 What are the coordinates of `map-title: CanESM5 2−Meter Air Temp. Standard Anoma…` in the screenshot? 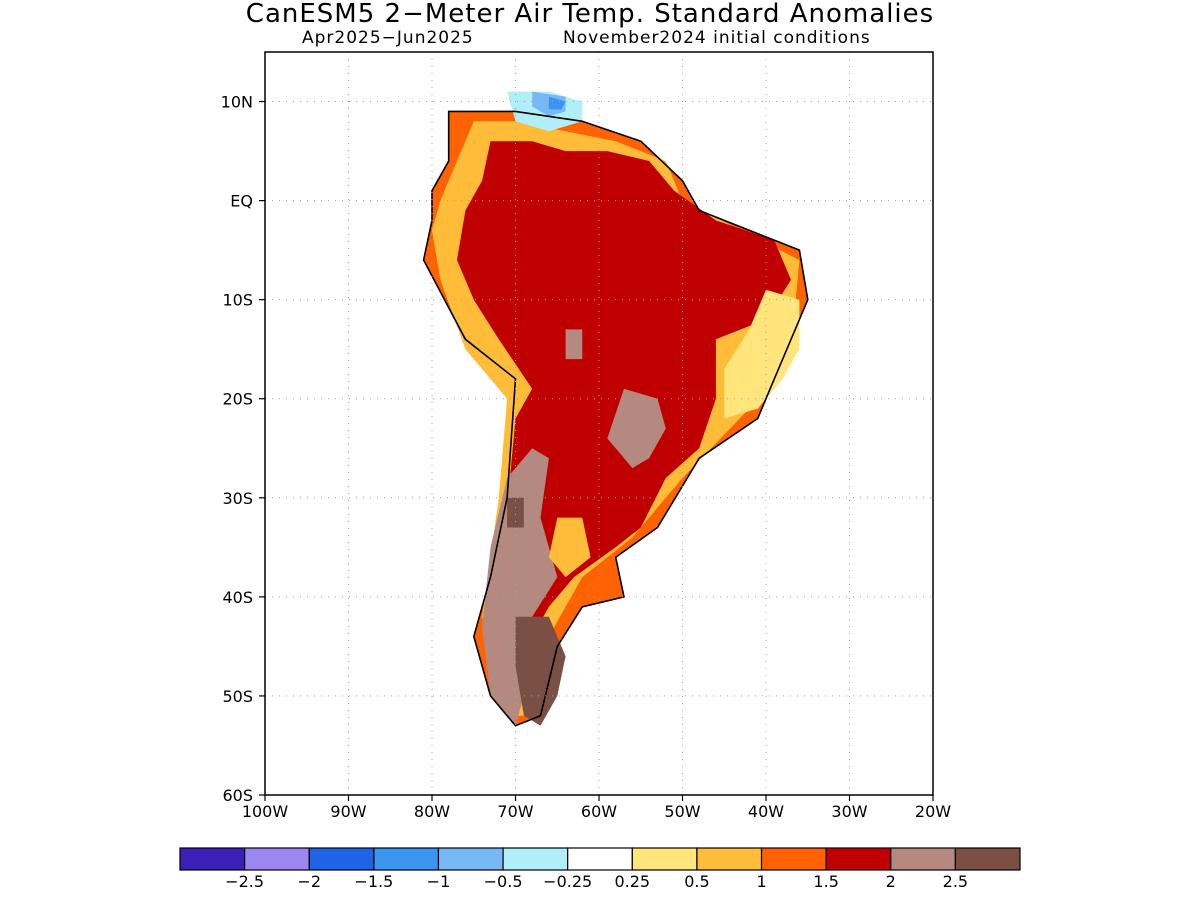 It's located at (590, 14).